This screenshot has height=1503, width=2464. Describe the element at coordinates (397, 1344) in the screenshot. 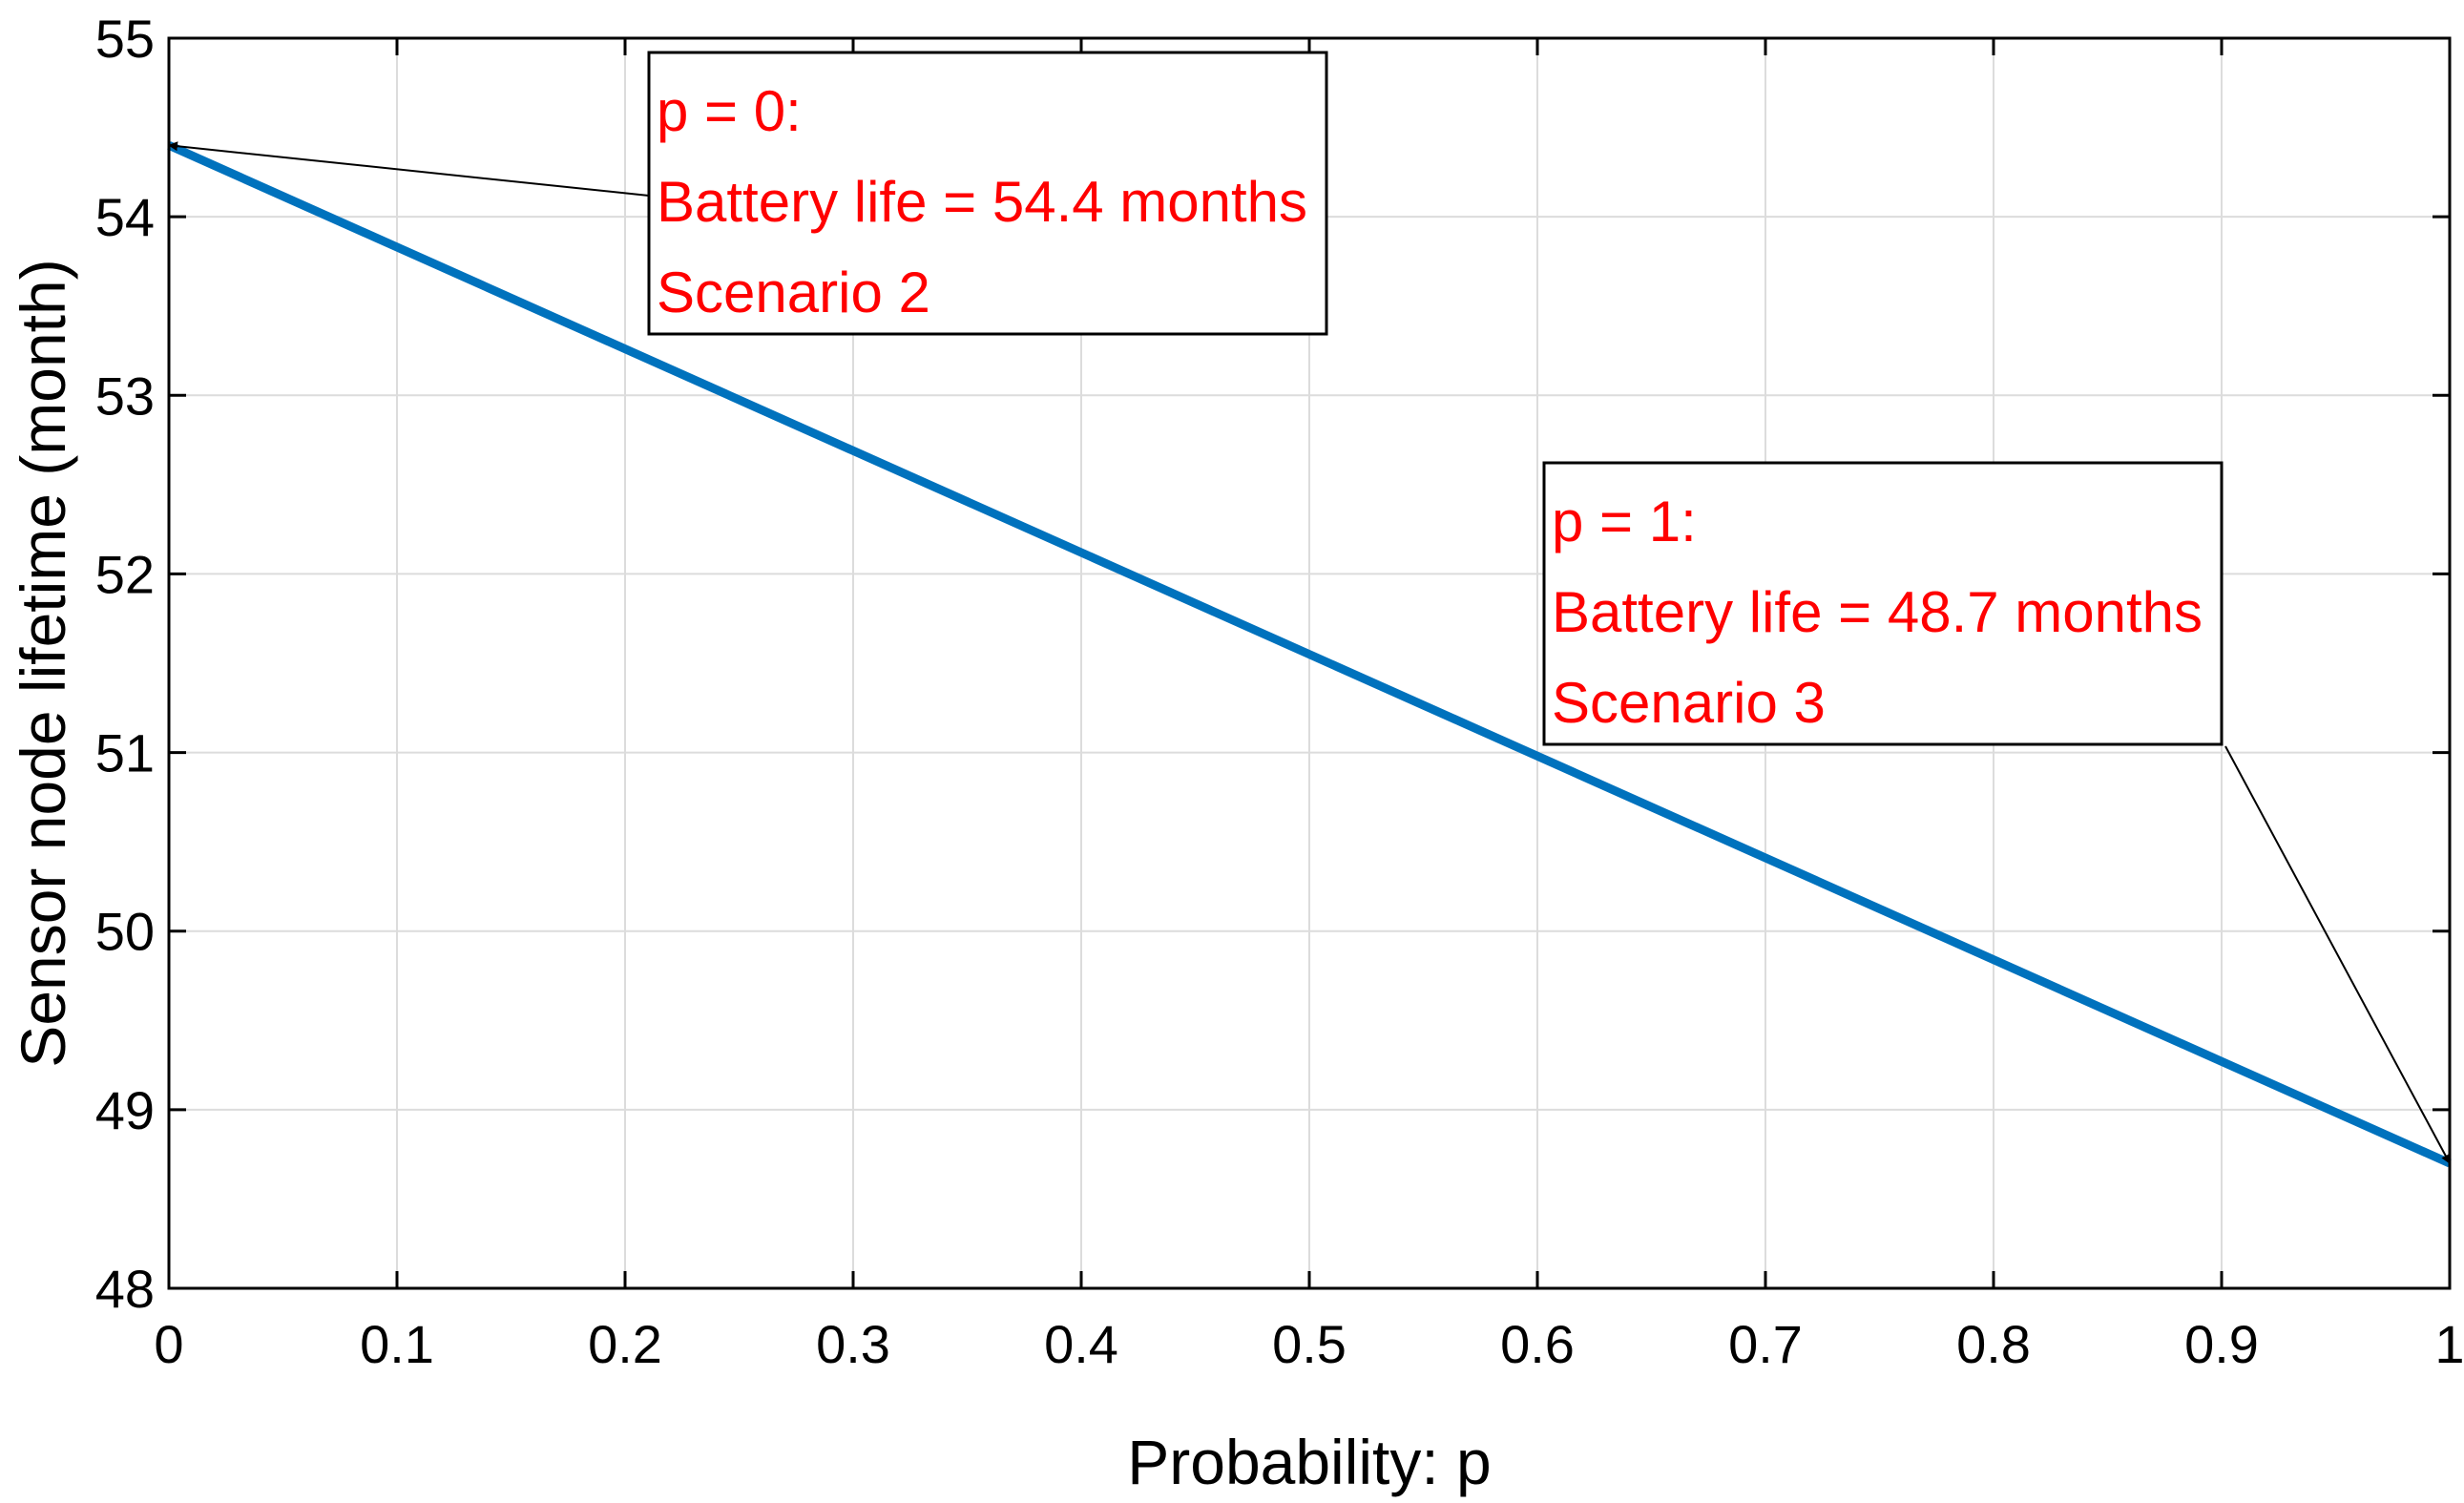

I see `x-tick-label: 0.1` at that location.